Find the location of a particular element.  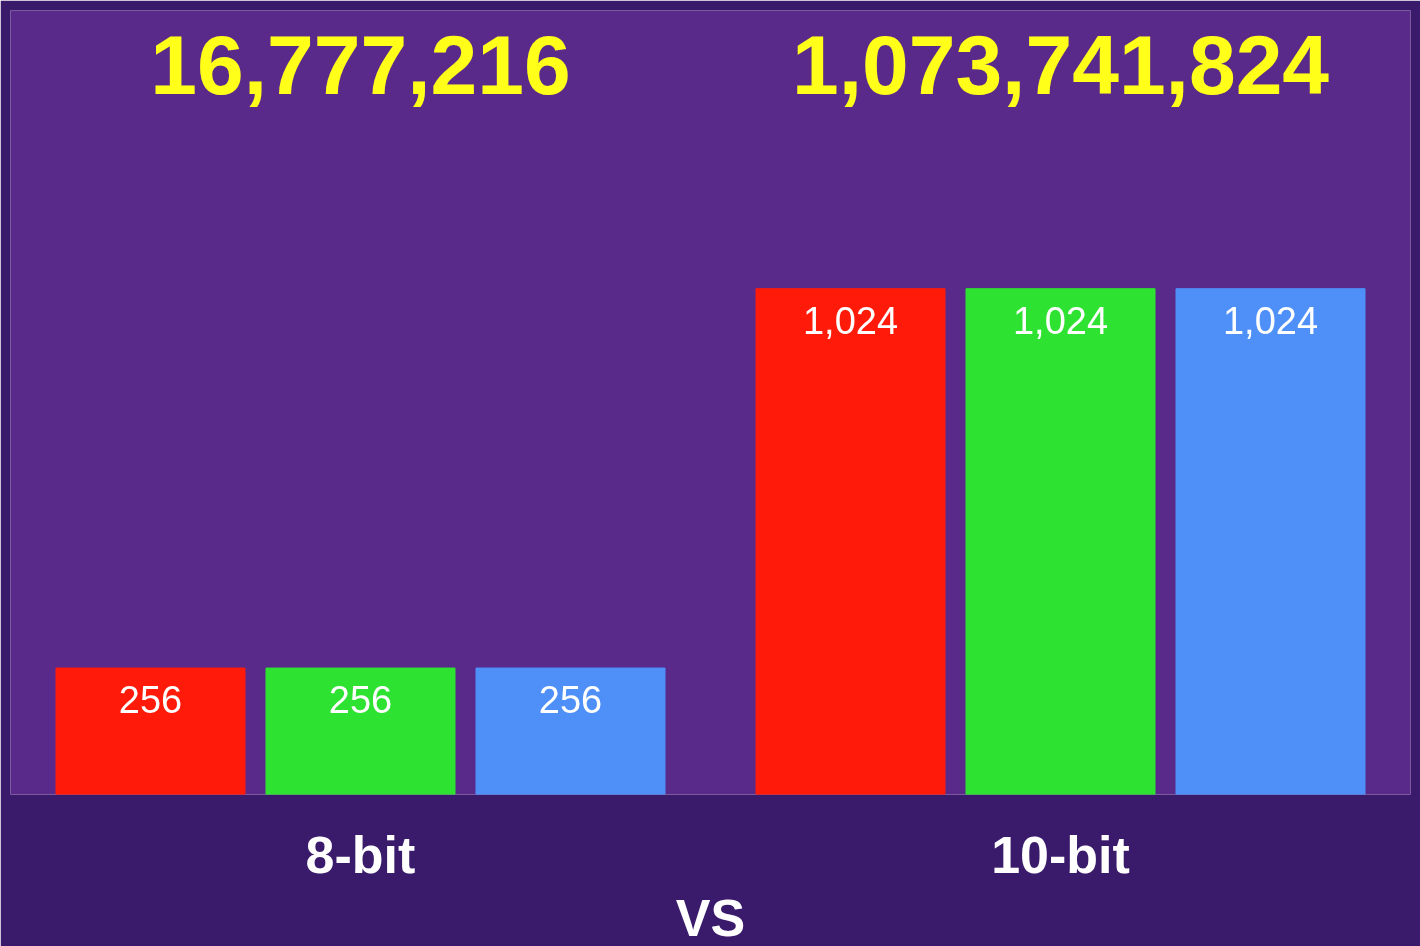

text: 16,777,216 is located at coordinates (360, 64).